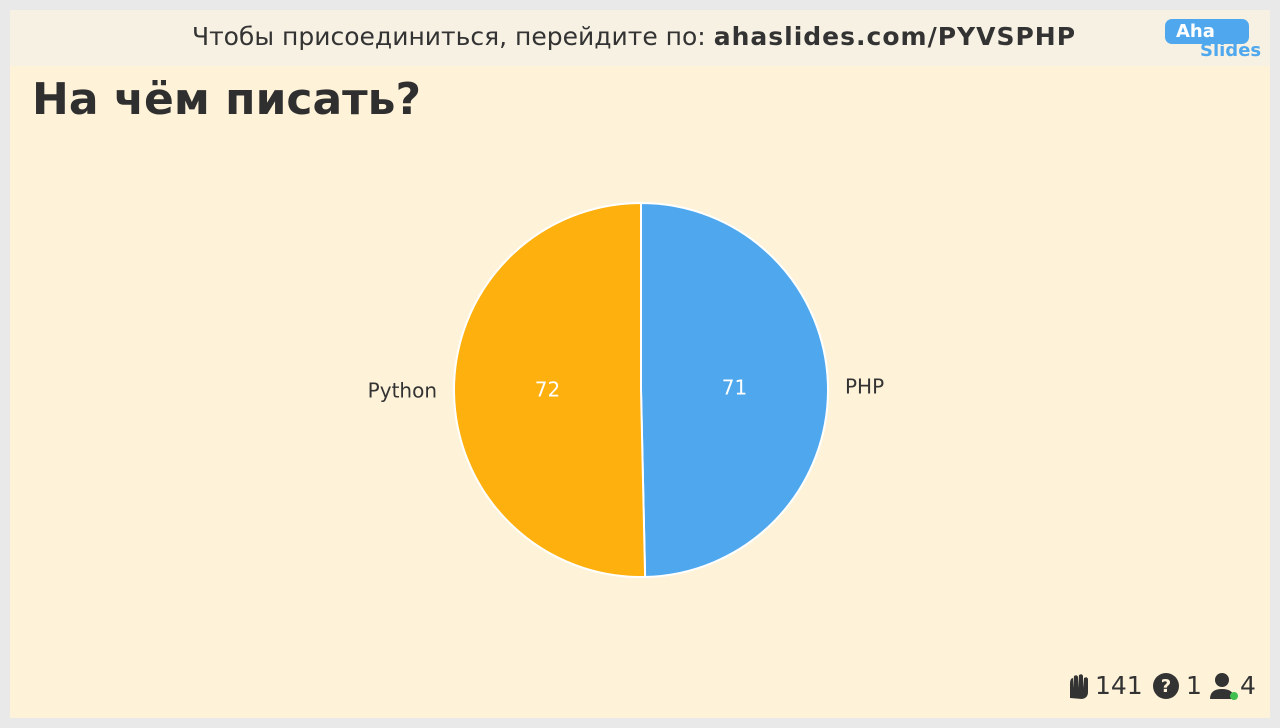 Image resolution: width=1280 pixels, height=728 pixels. What do you see at coordinates (734, 387) in the screenshot?
I see `slice-value-label: 71` at bounding box center [734, 387].